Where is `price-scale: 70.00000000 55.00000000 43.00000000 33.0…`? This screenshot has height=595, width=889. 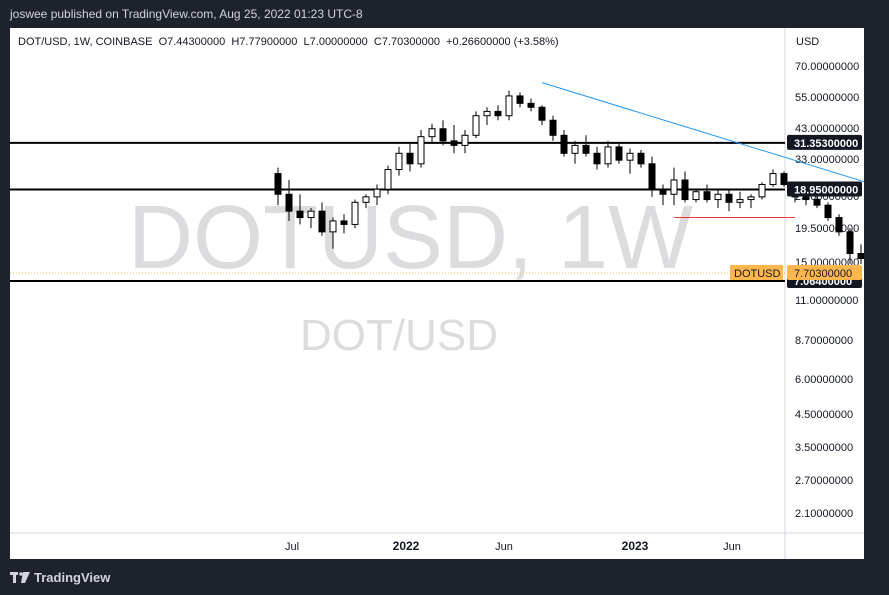 price-scale: 70.00000000 55.00000000 43.00000000 33.0… is located at coordinates (827, 290).